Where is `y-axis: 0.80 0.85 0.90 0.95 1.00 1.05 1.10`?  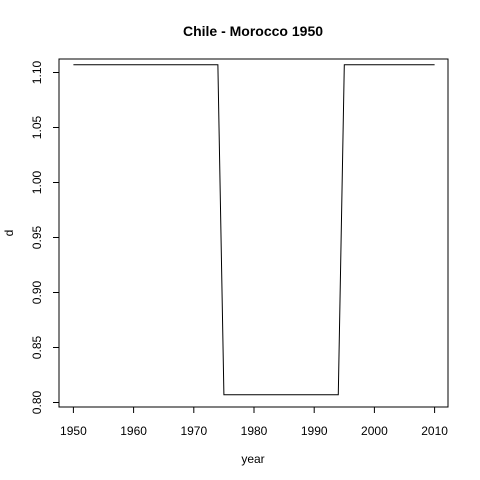
y-axis: 0.80 0.85 0.90 0.95 1.00 1.05 1.10 is located at coordinates (44, 237).